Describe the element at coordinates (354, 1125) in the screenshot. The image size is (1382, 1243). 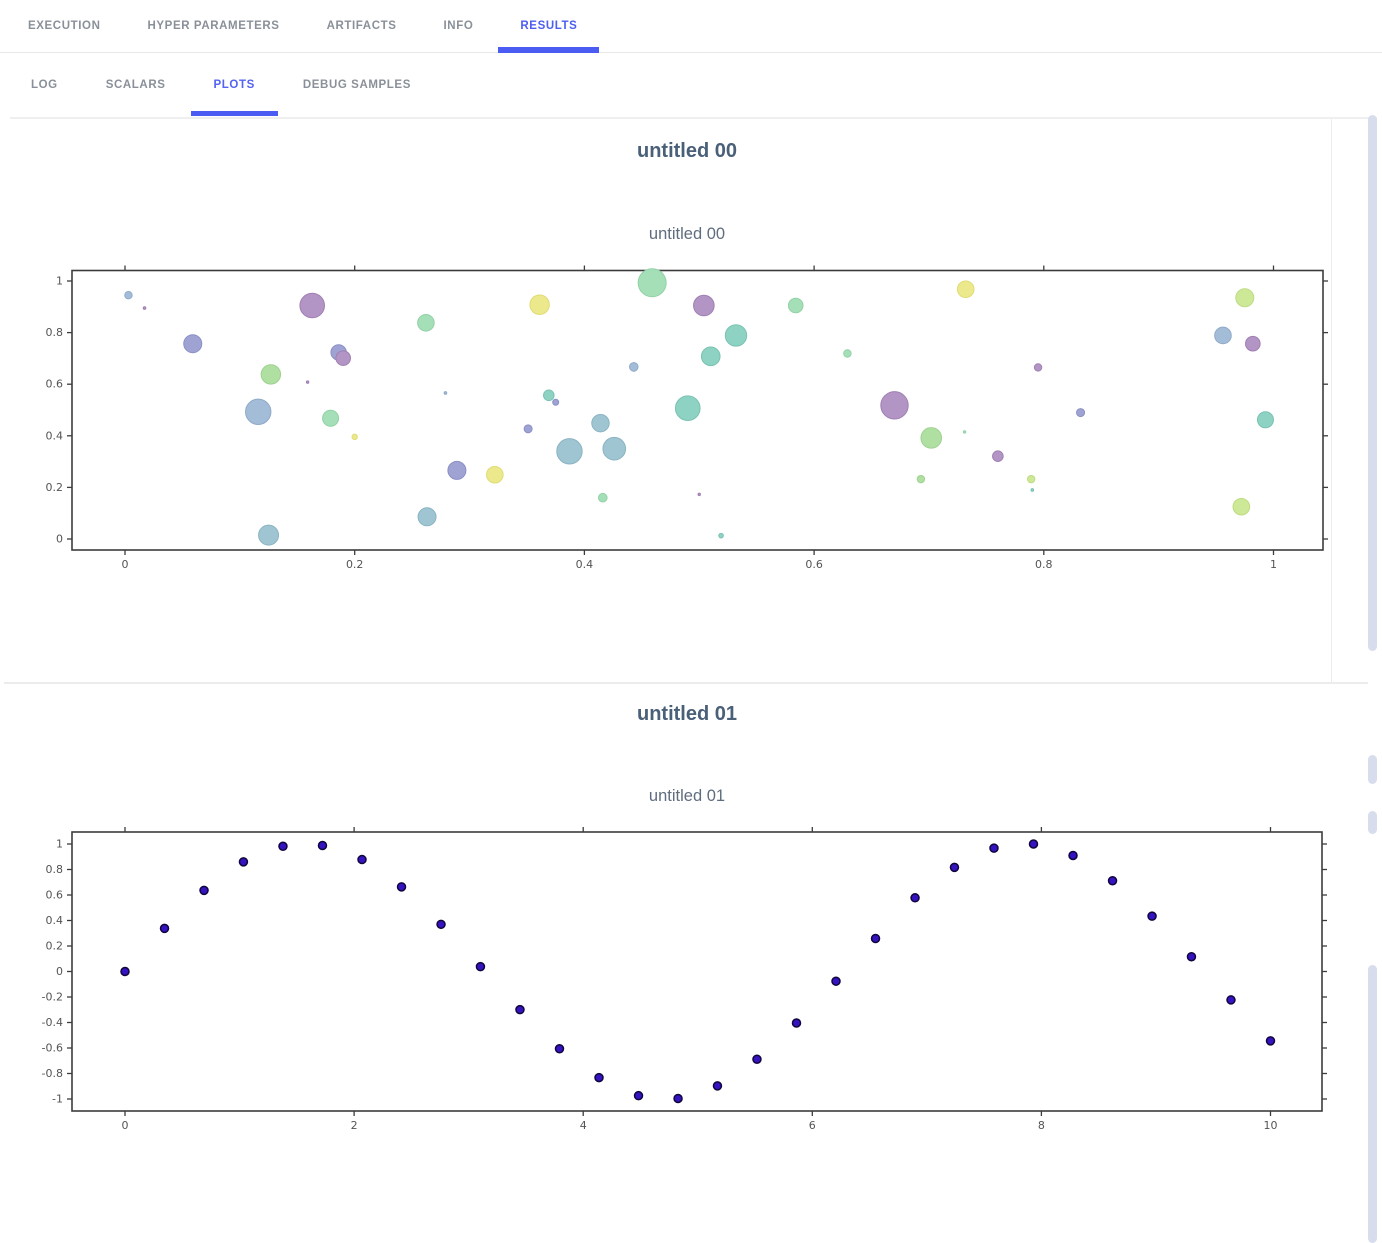
I see `svg-text: 2` at that location.